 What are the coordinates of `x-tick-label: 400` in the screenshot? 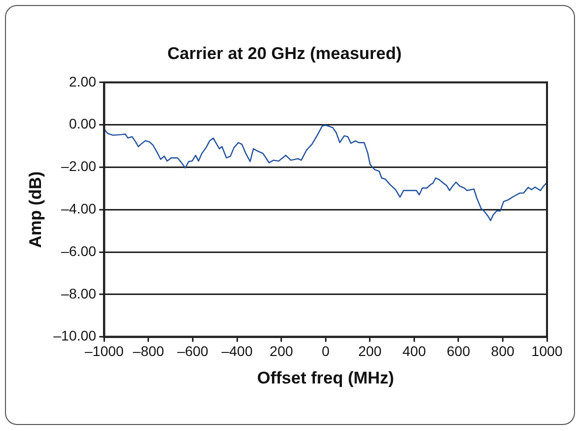 It's located at (414, 351).